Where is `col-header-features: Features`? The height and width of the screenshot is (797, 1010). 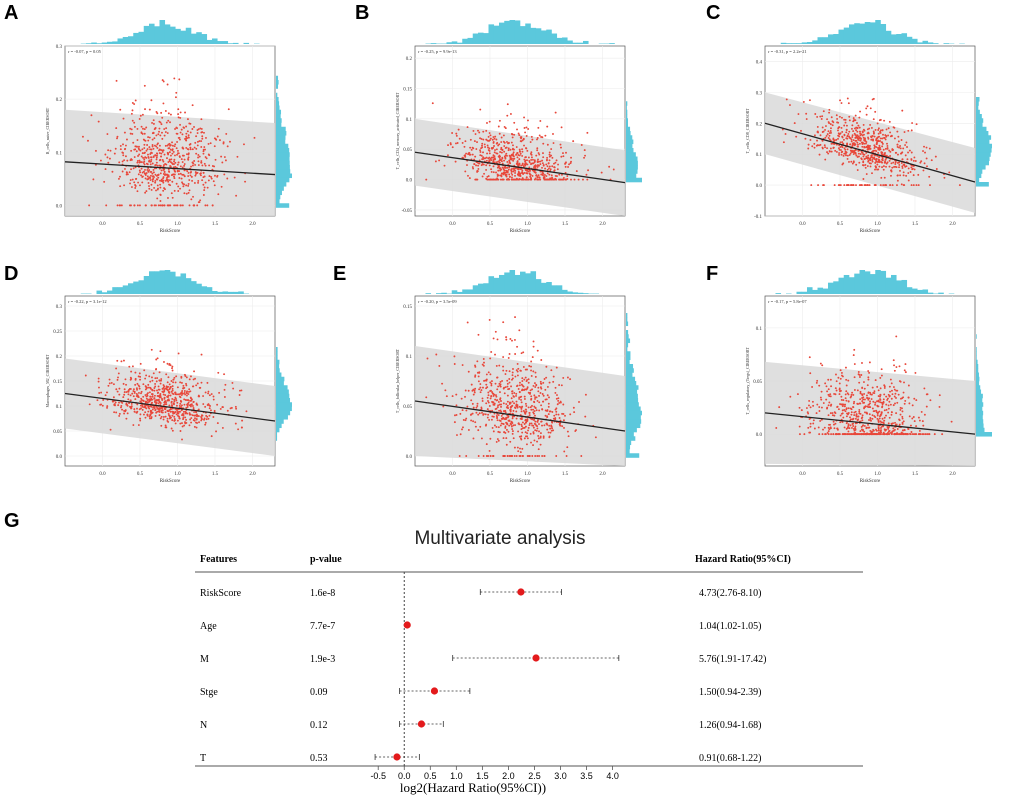 col-header-features: Features is located at coordinates (218, 559).